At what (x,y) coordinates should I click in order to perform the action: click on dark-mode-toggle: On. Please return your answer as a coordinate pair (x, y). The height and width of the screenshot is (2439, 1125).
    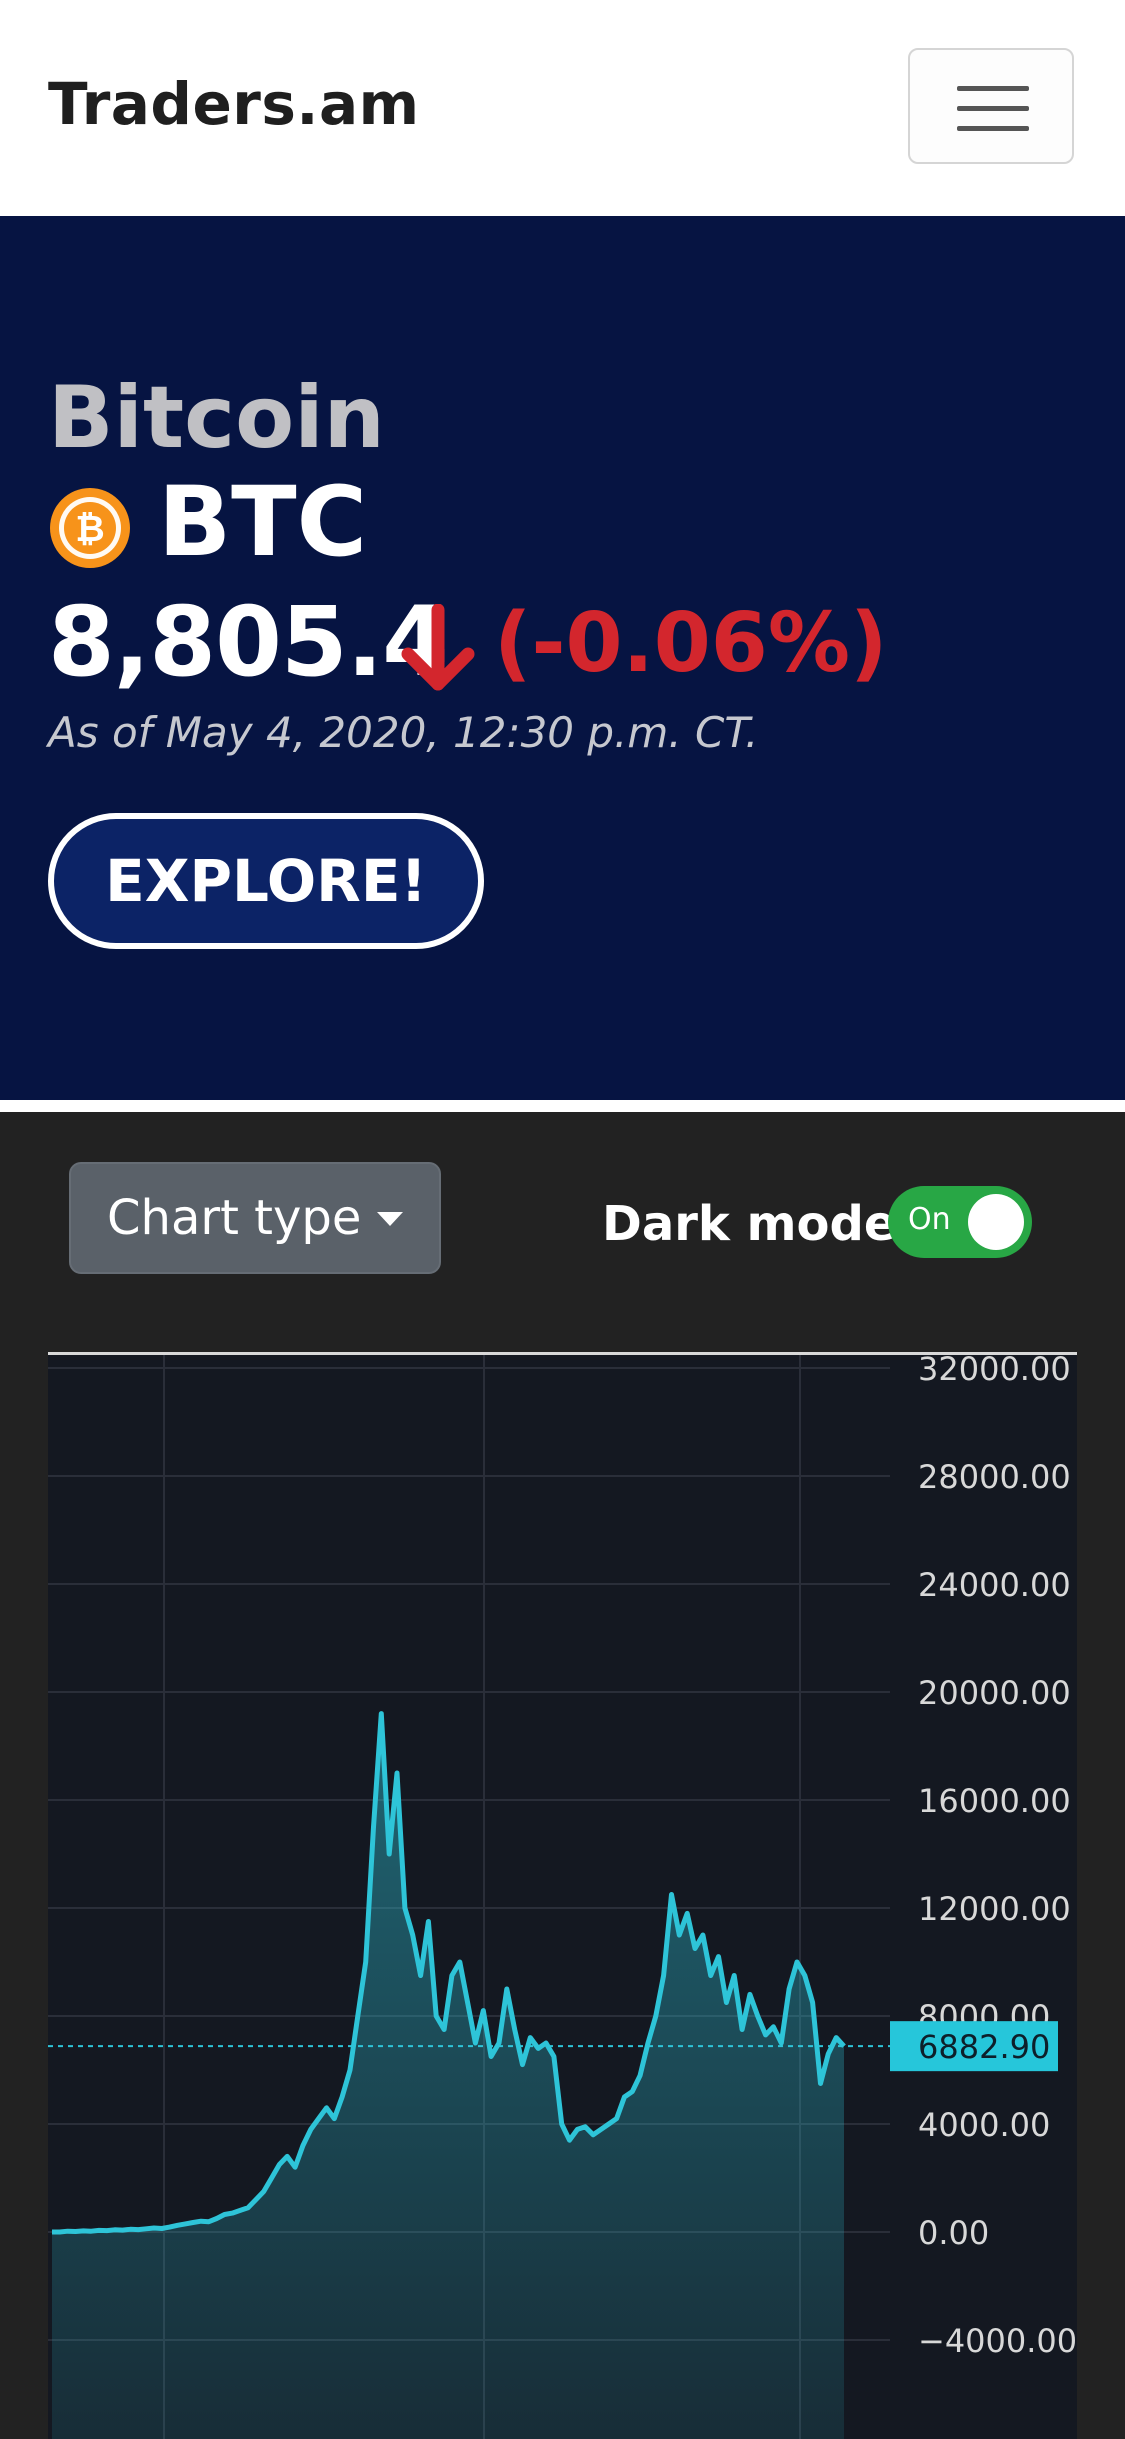
    Looking at the image, I should click on (960, 1222).